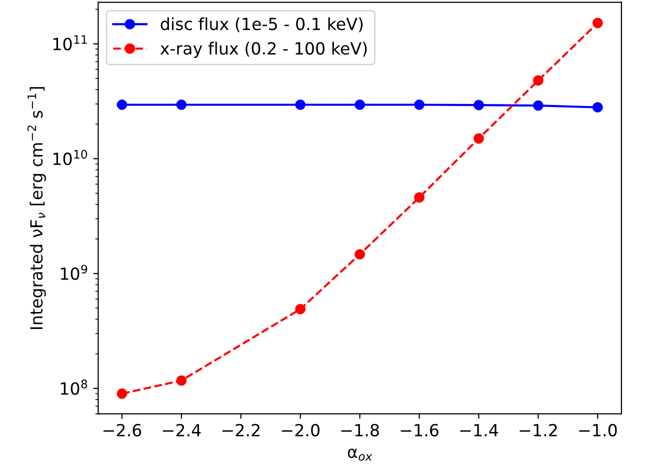  Describe the element at coordinates (74, 387) in the screenshot. I see `y-tick-label: 10$^{8}$` at that location.